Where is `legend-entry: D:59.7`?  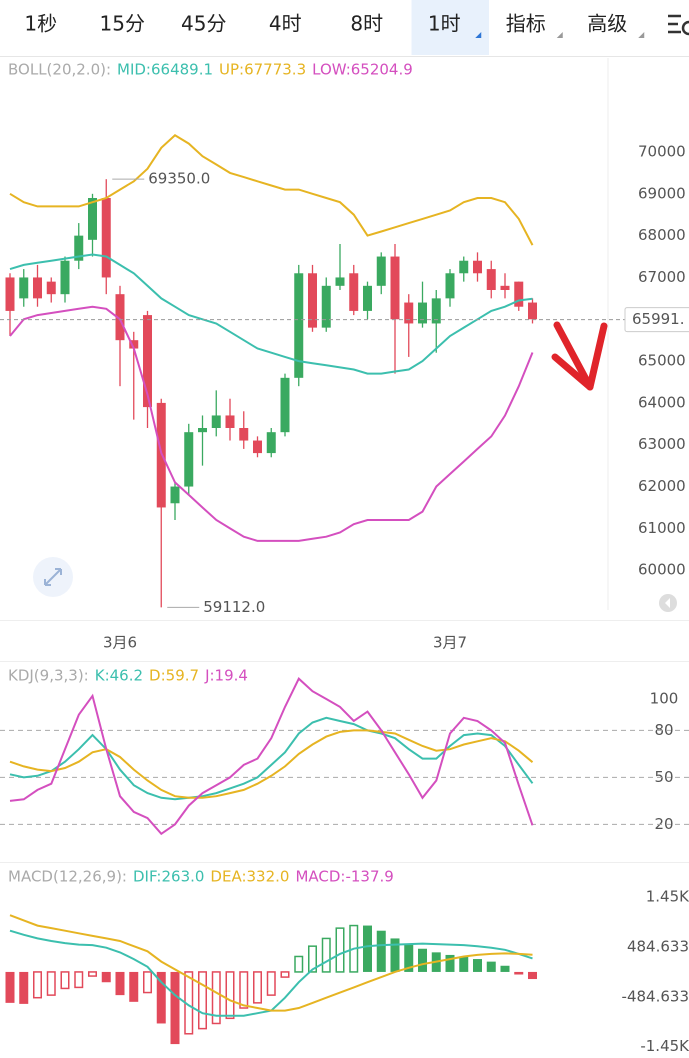 legend-entry: D:59.7 is located at coordinates (174, 676).